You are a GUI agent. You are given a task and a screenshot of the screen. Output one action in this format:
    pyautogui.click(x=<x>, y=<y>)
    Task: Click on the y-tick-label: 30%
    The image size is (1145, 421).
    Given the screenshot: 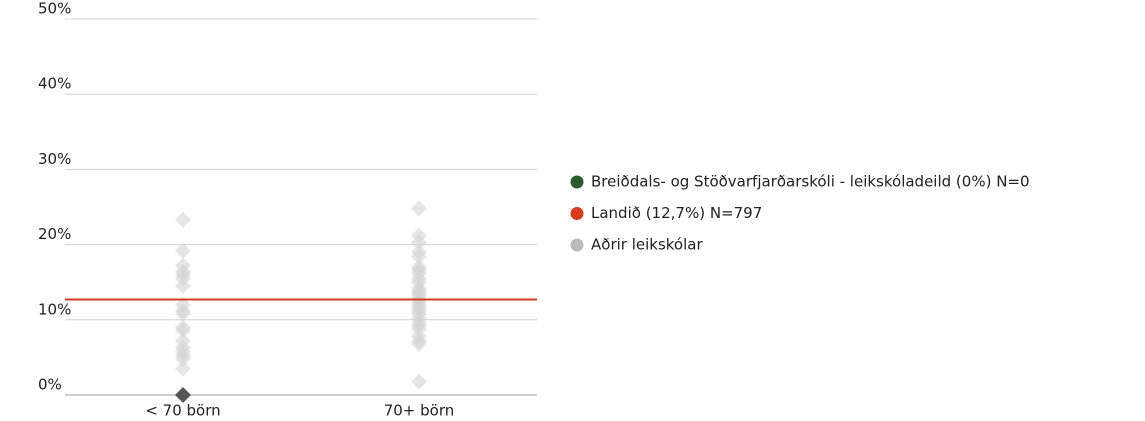 What is the action you would take?
    pyautogui.click(x=54, y=159)
    